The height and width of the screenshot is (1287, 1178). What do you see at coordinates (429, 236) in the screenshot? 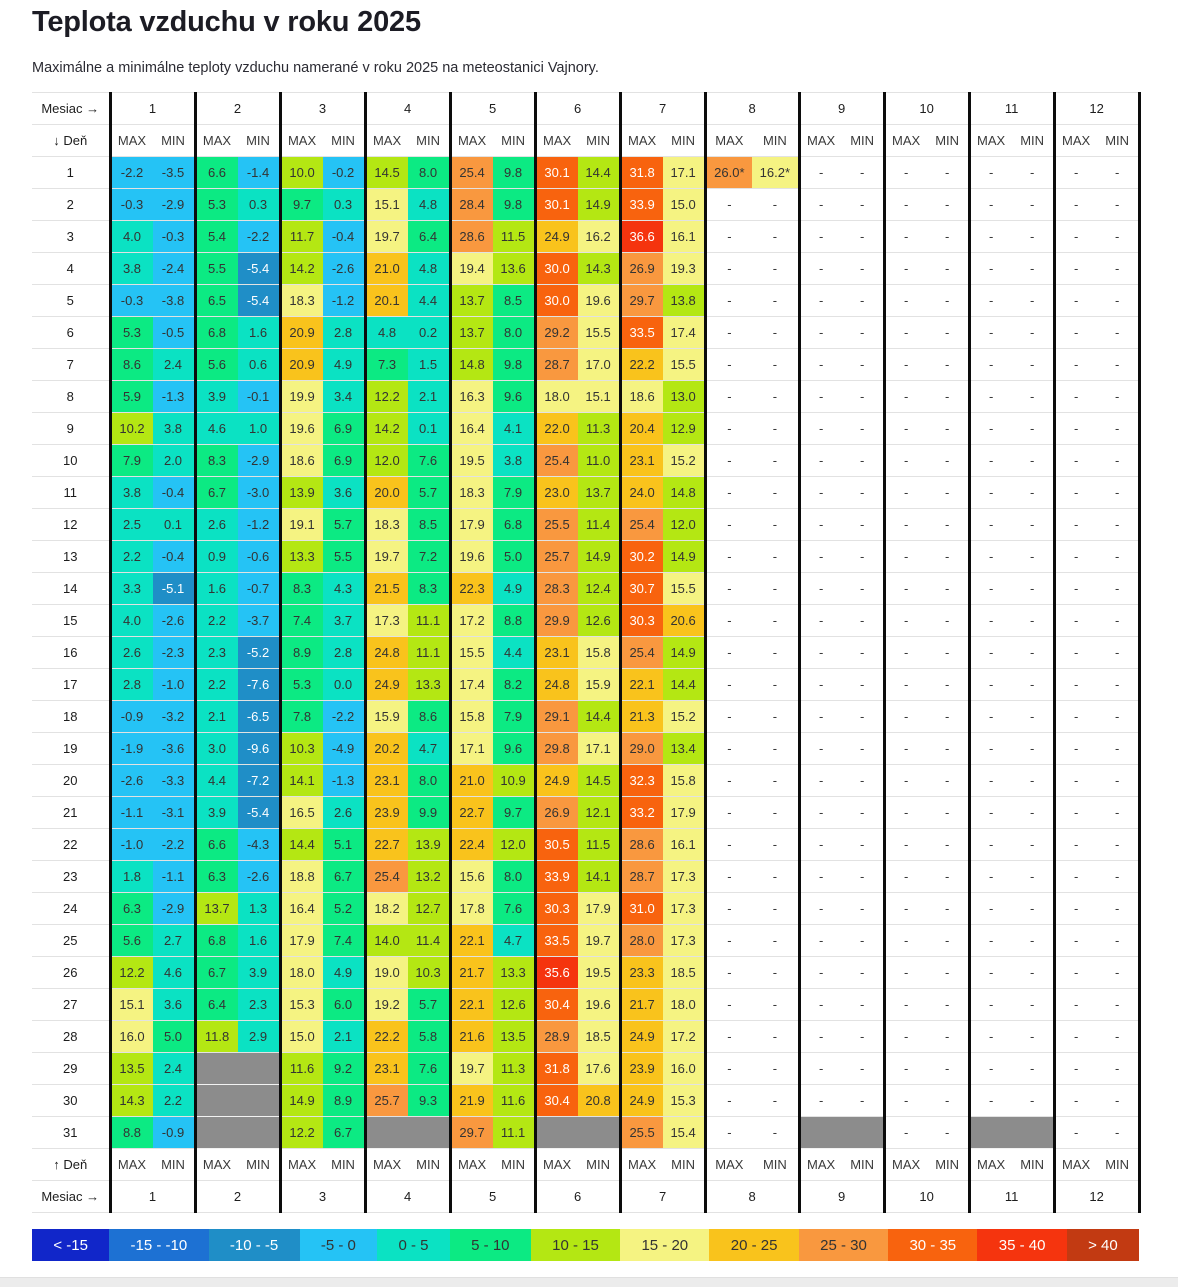
I see `temp-cell-min: 6.4` at bounding box center [429, 236].